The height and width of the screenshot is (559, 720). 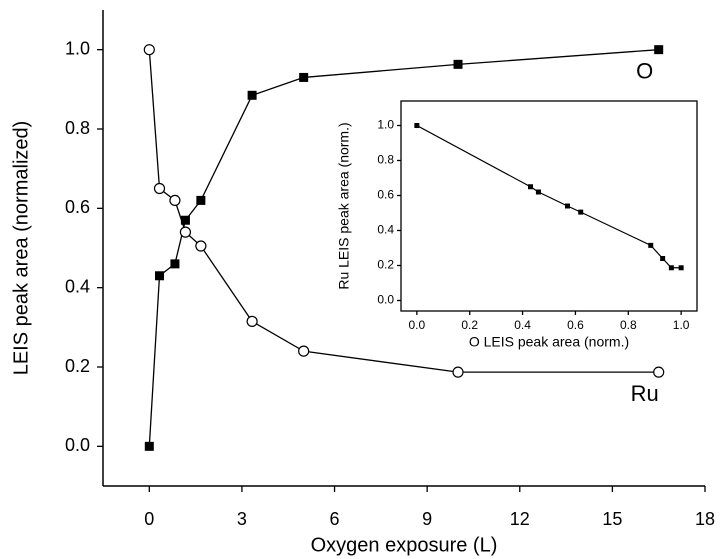 I want to click on x-tick-label: 18, so click(x=705, y=519).